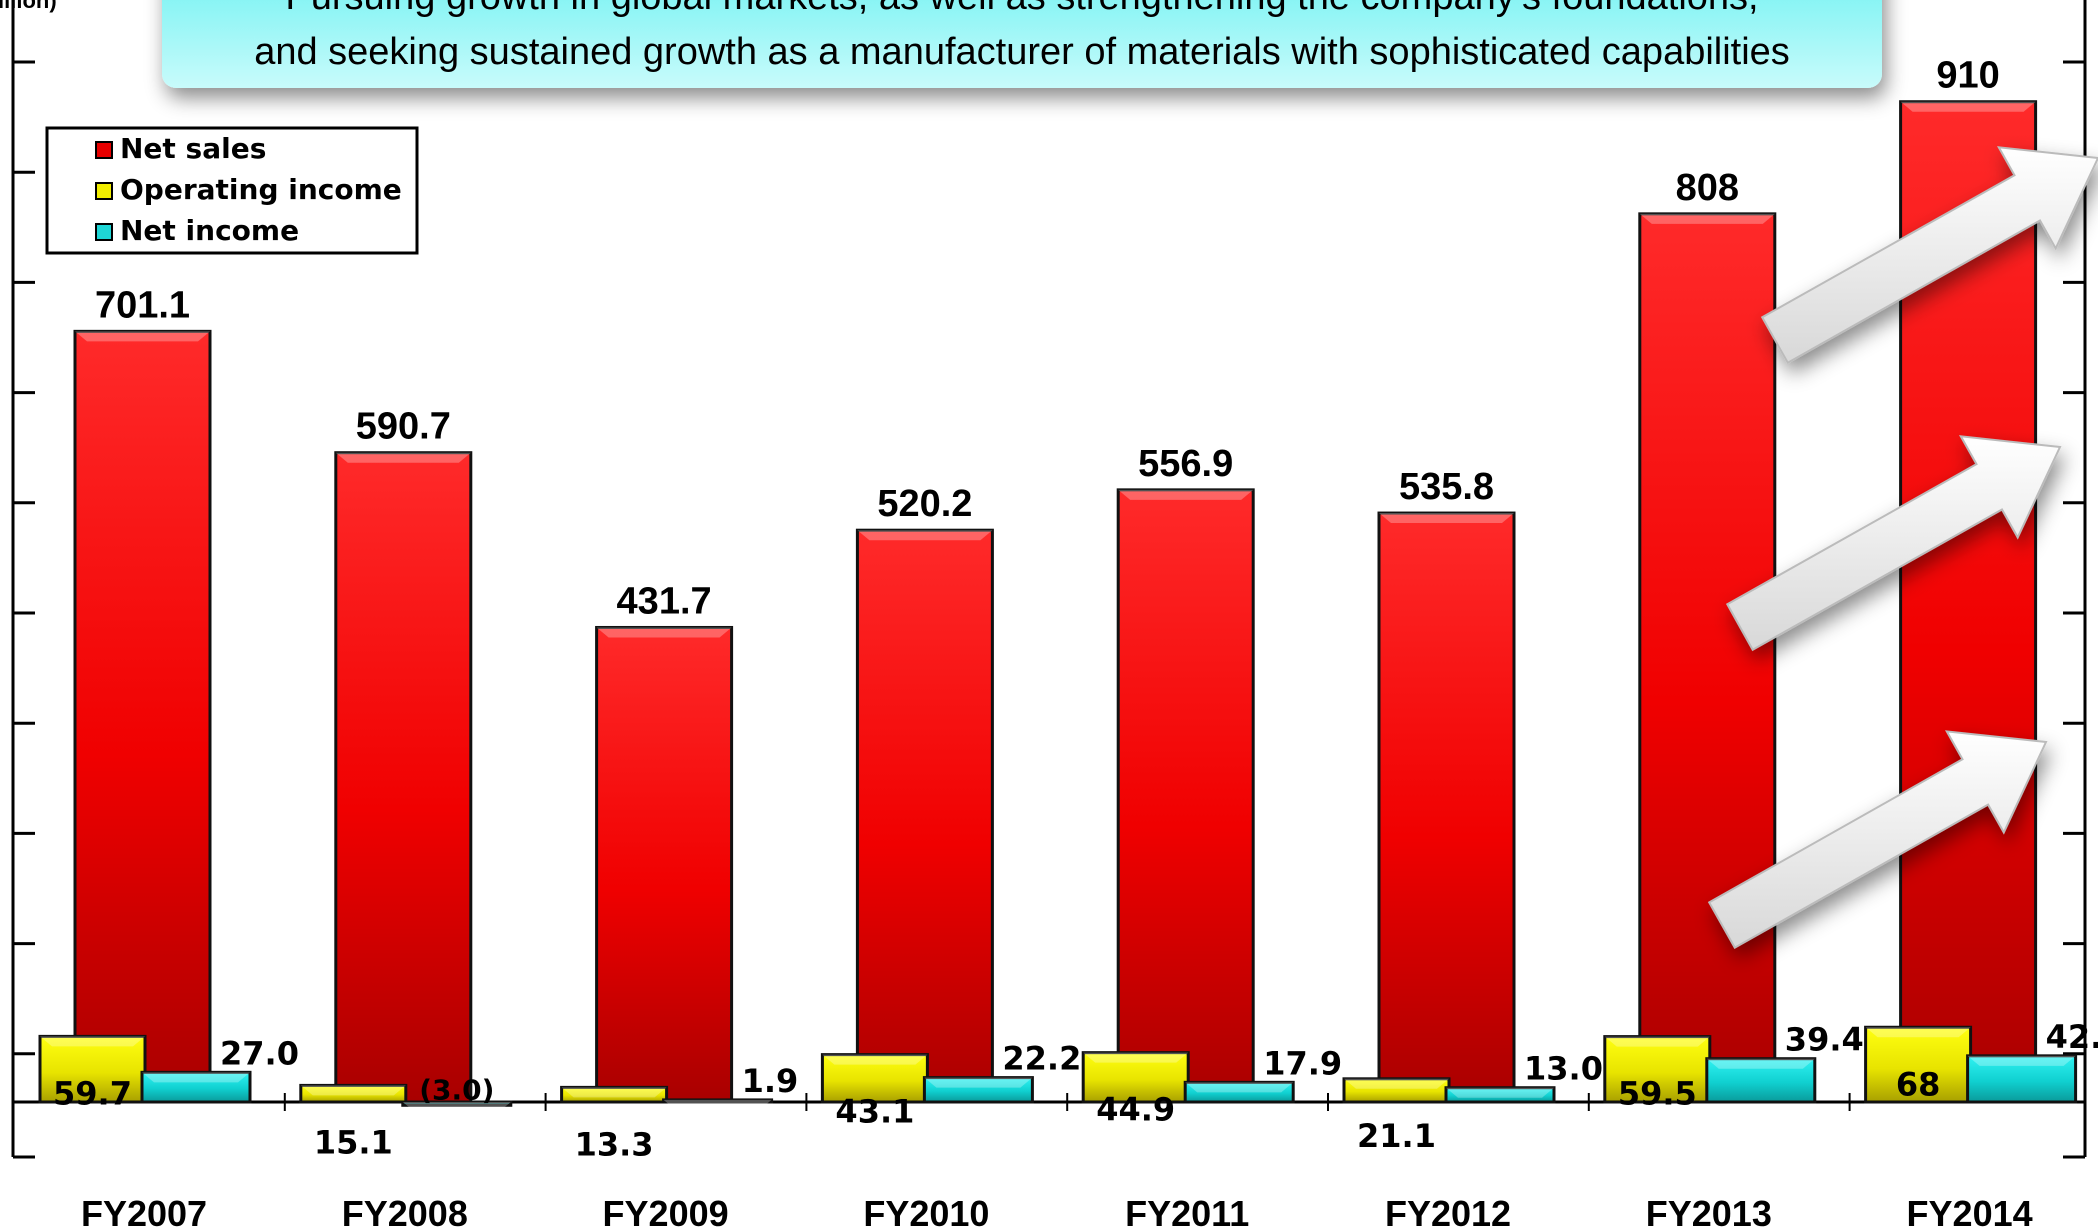  Describe the element at coordinates (1707, 188) in the screenshot. I see `label-net-sales: 808` at that location.